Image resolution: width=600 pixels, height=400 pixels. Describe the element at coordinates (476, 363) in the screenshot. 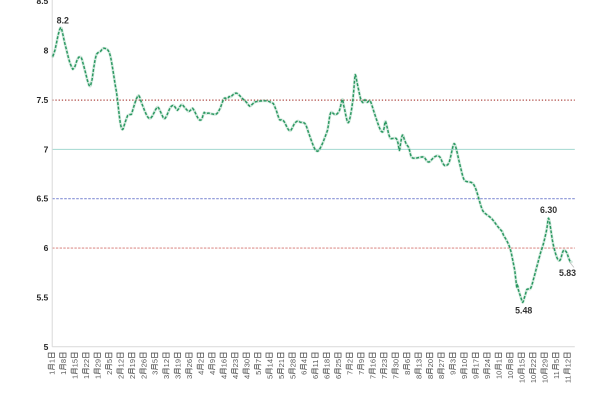

I see `svg-text: 17` at that location.